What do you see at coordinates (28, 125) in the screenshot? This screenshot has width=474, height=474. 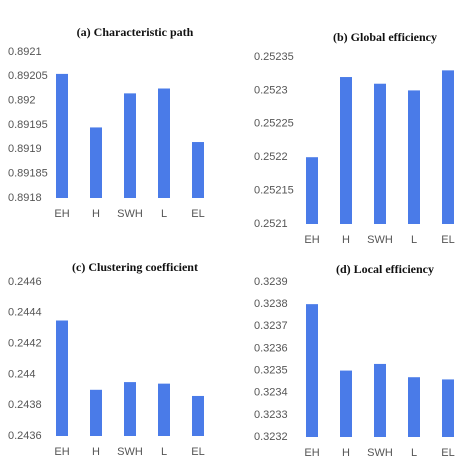 I see `y-tick-label: 0.89195` at bounding box center [28, 125].